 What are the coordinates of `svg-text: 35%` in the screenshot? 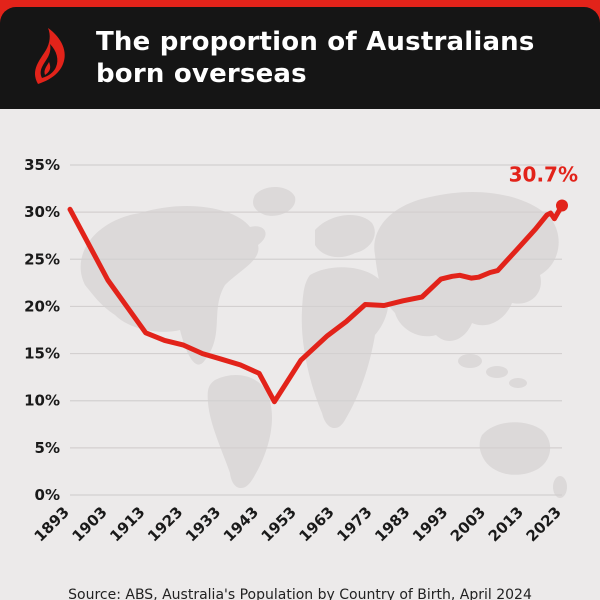 It's located at (42, 165).